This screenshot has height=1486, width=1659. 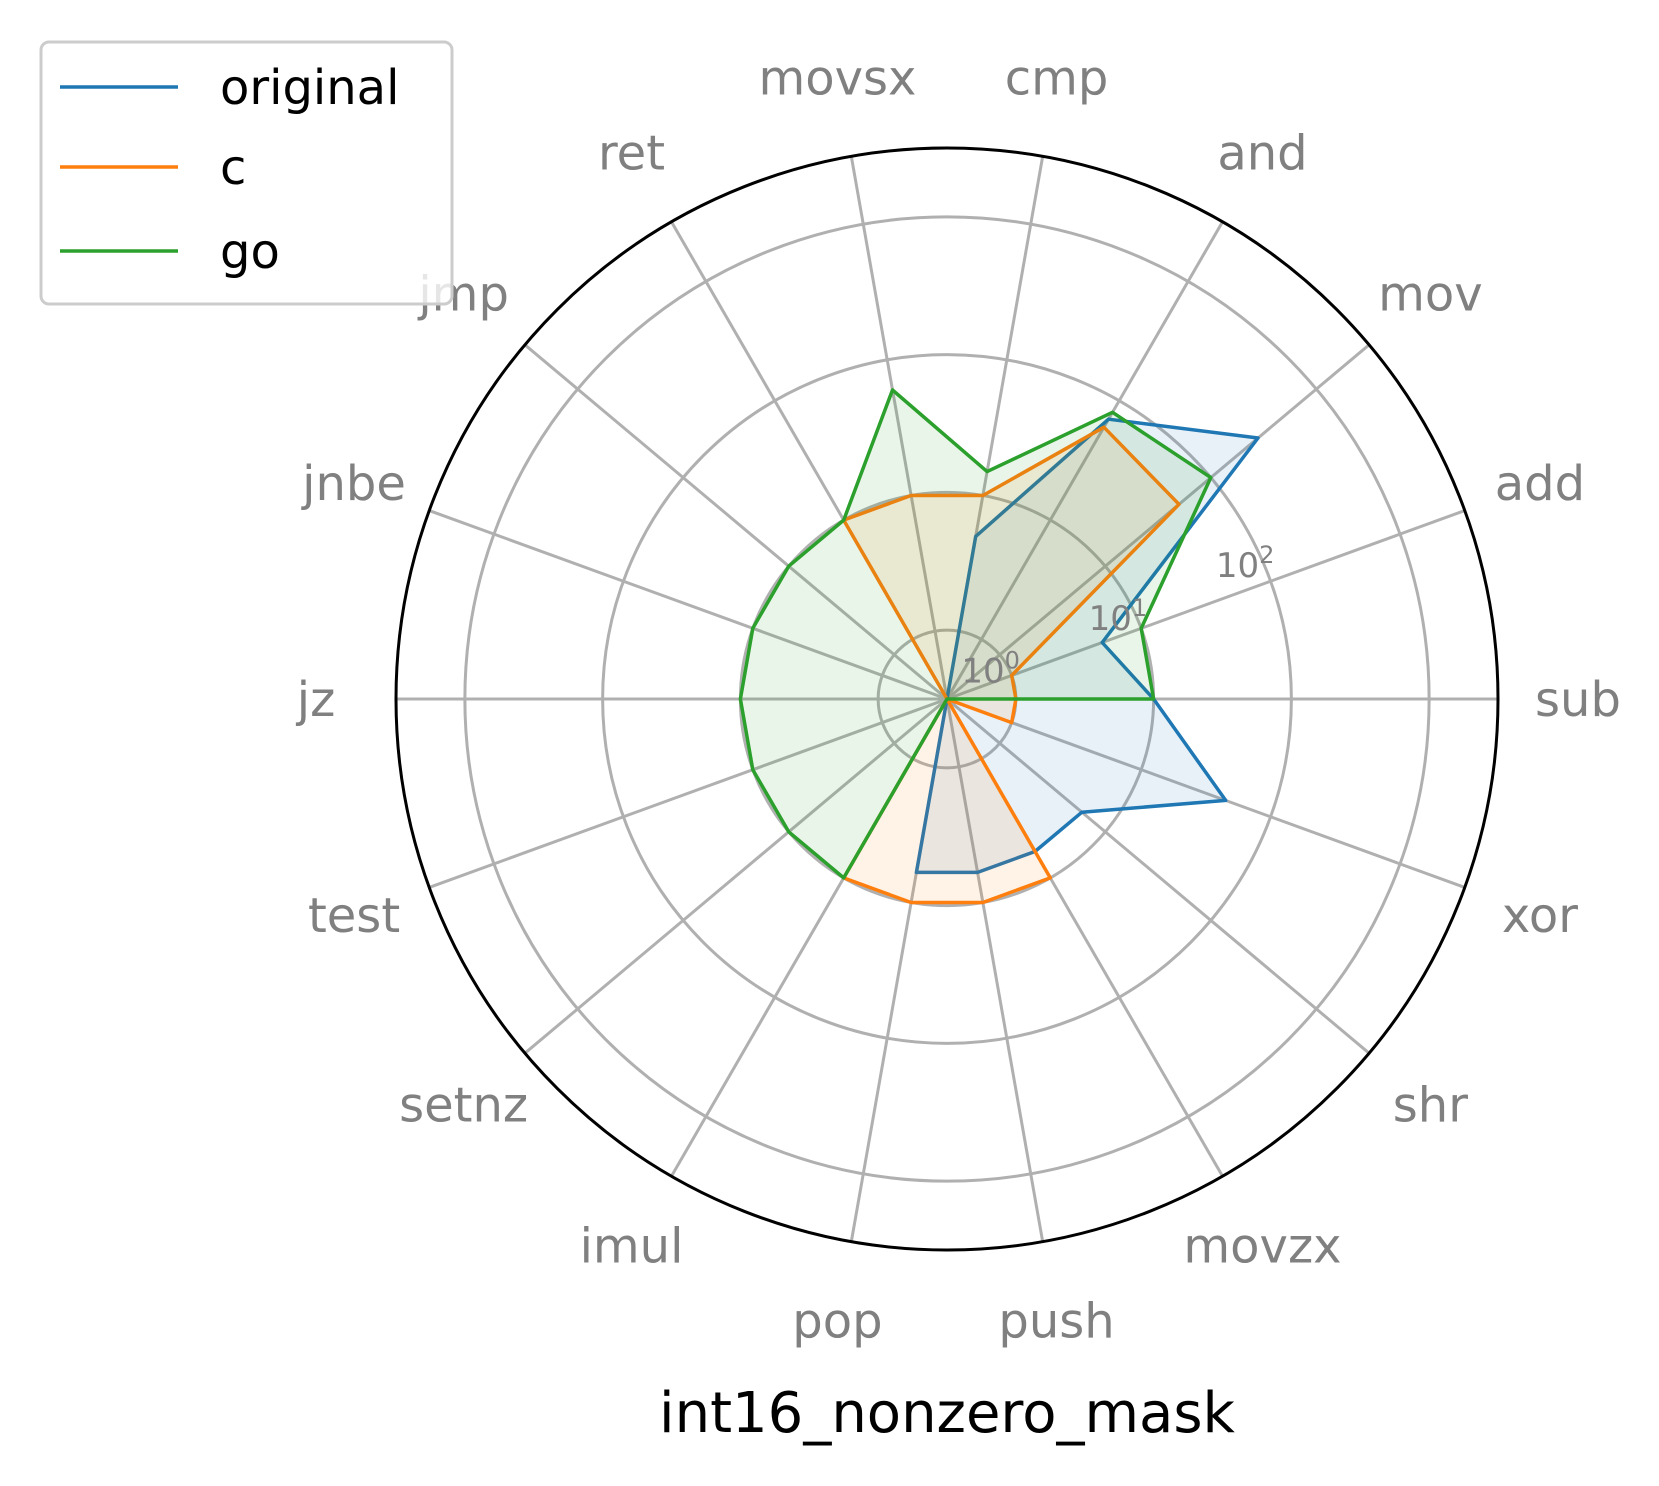 I want to click on axis-label-push: push, so click(x=1056, y=1321).